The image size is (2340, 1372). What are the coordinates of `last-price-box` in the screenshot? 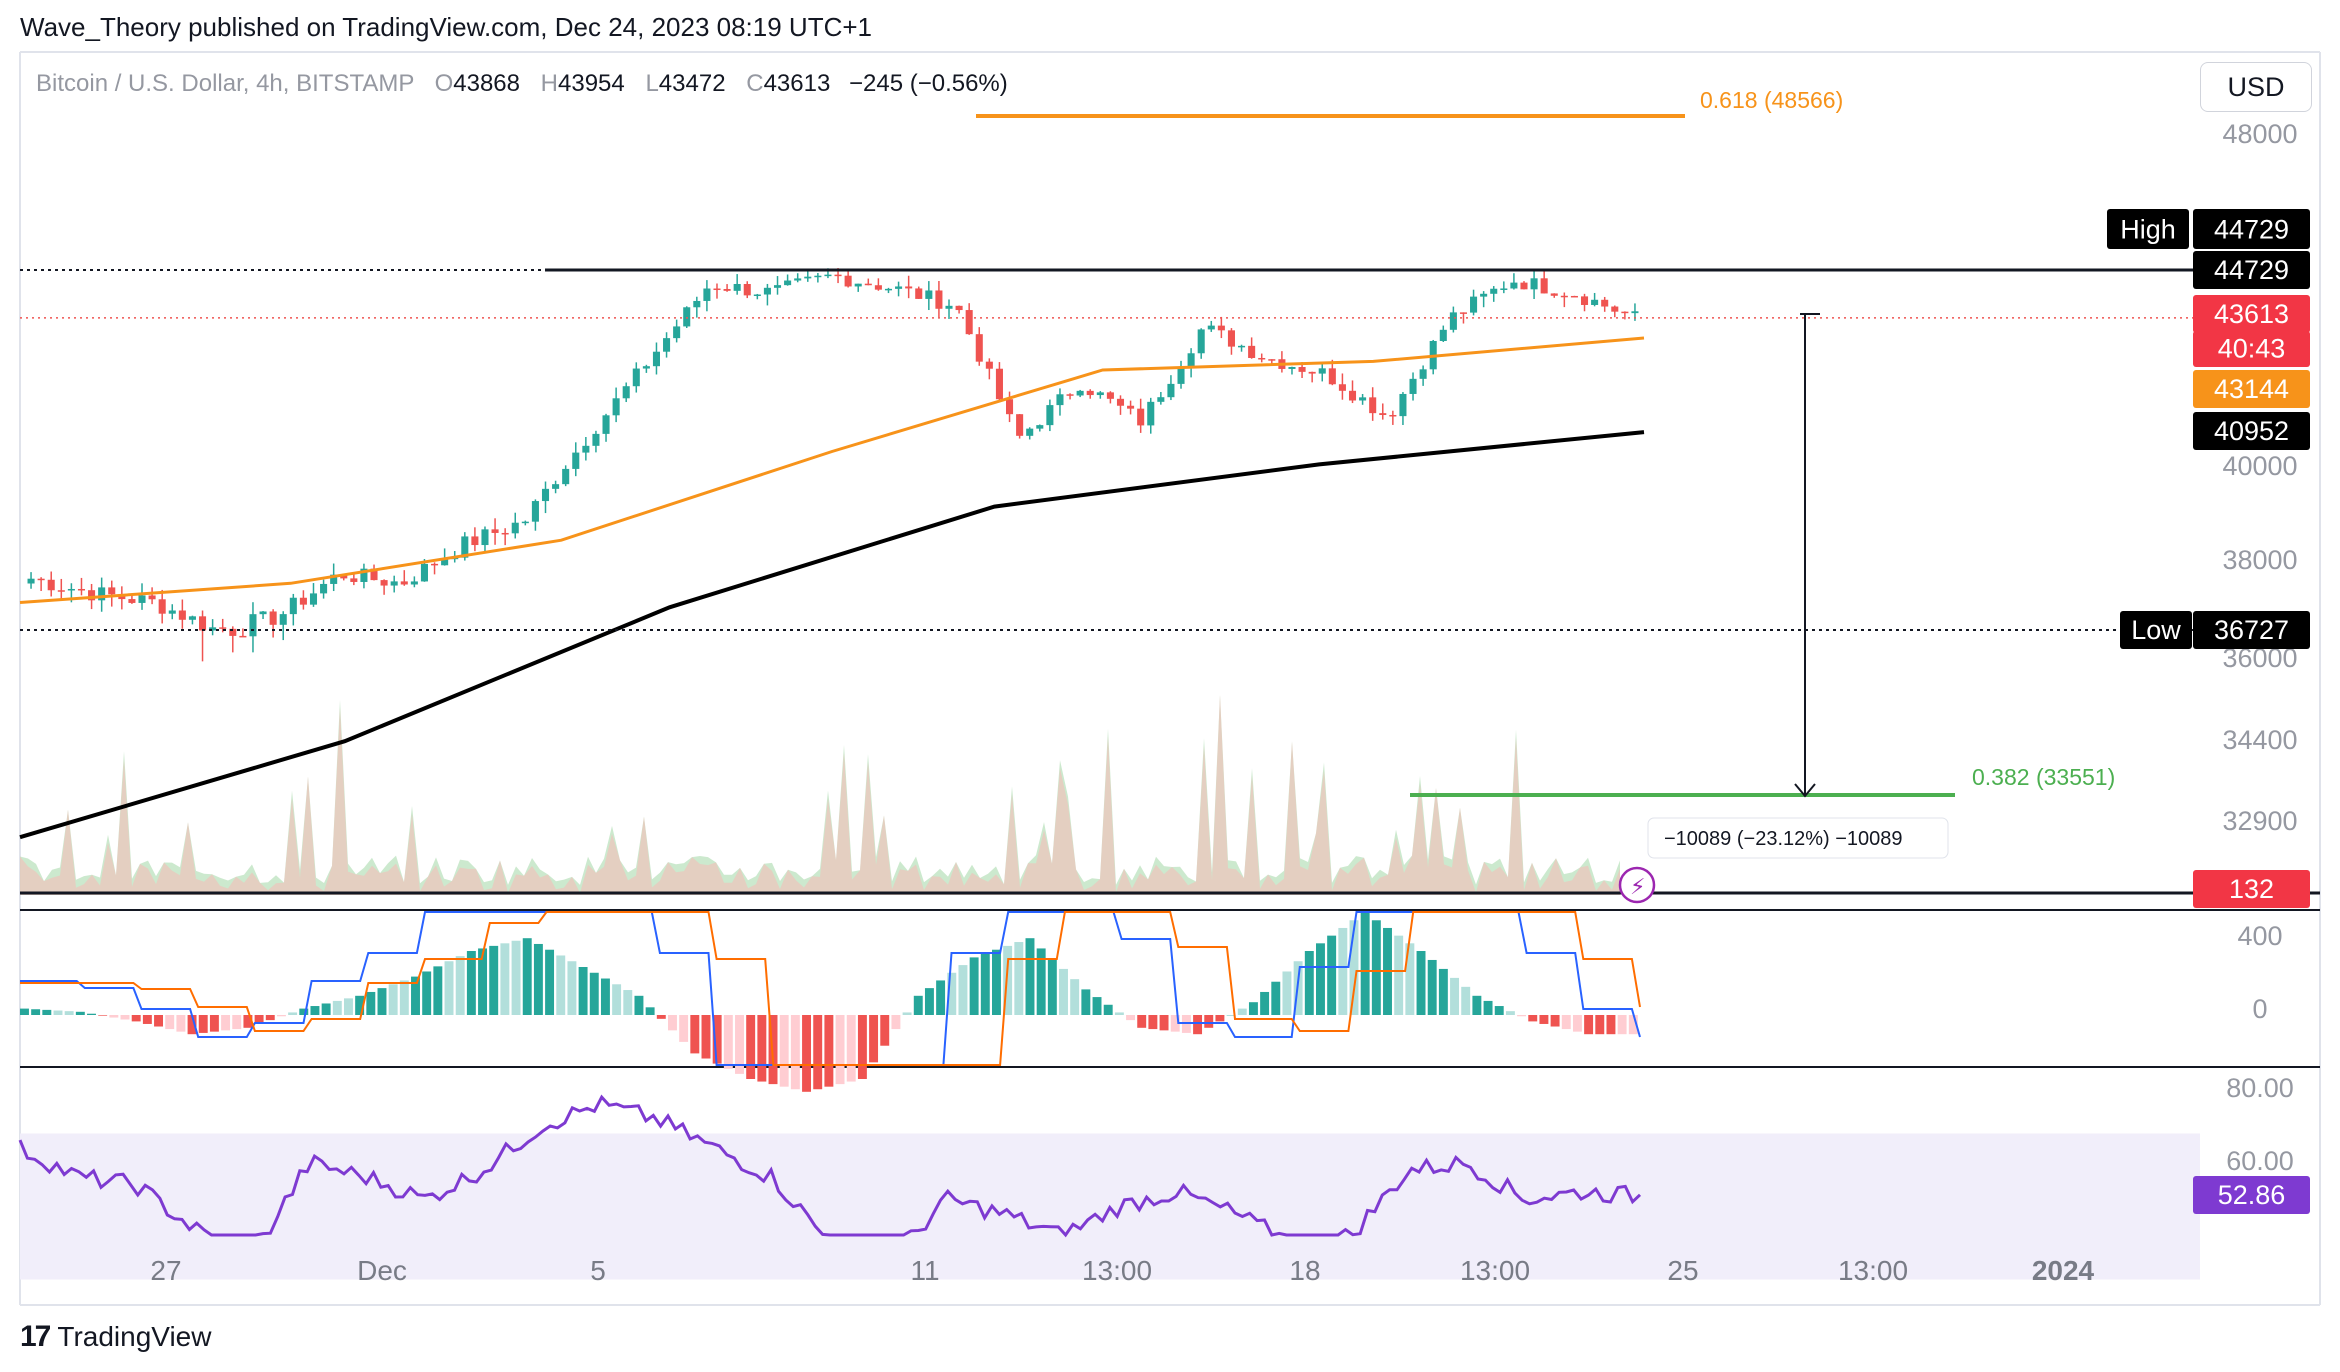 It's located at (2251, 314).